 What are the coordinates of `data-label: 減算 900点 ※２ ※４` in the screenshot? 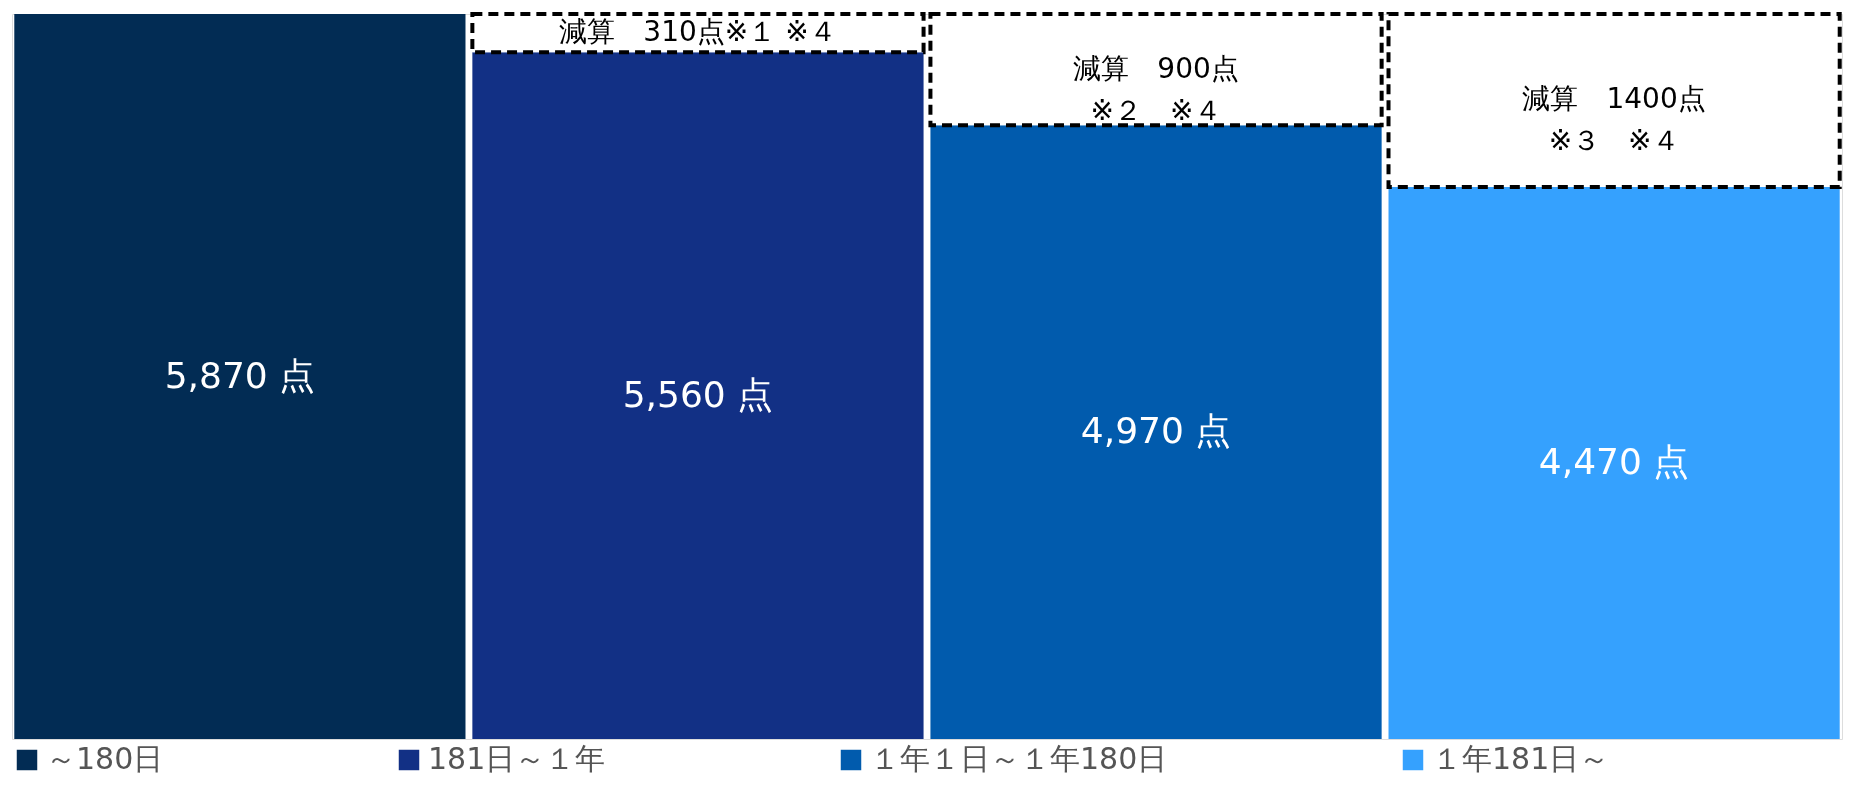 It's located at (1156, 89).